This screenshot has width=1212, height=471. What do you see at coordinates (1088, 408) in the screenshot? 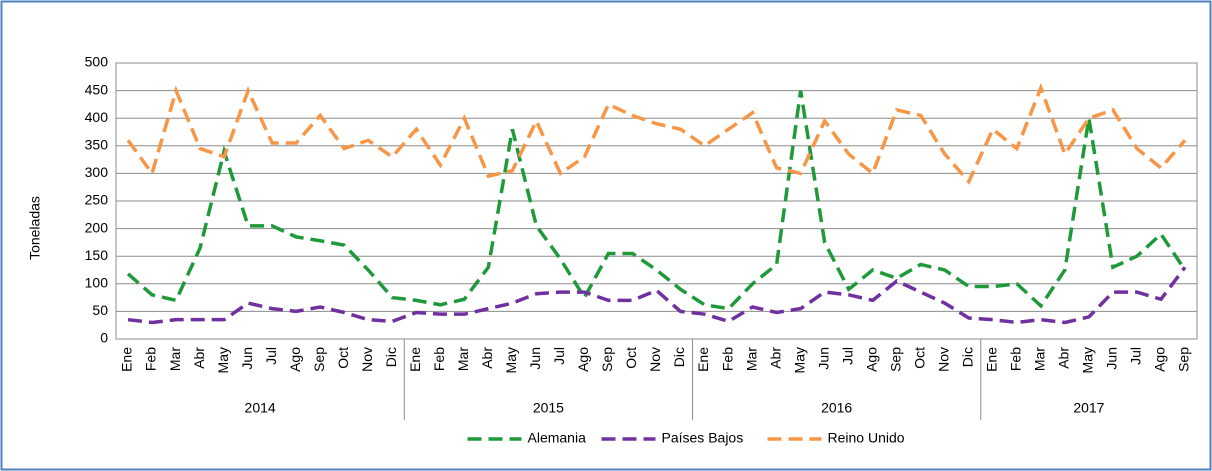
I see `x-group-label: 2017` at bounding box center [1088, 408].